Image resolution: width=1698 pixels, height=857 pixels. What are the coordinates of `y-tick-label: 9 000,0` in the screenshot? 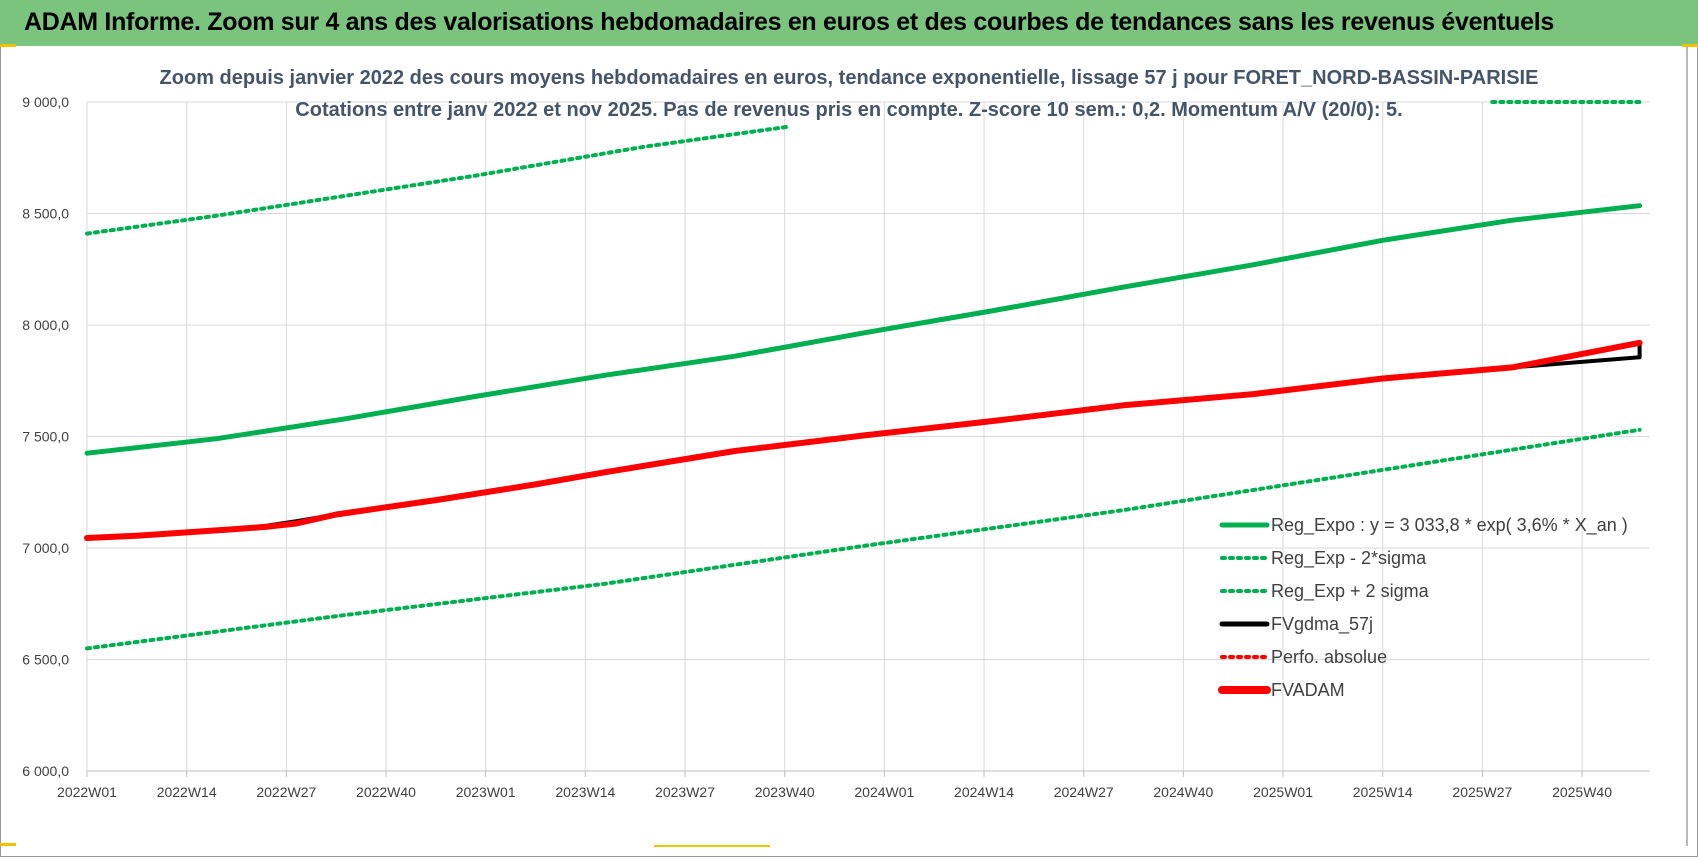 It's located at (45, 102).